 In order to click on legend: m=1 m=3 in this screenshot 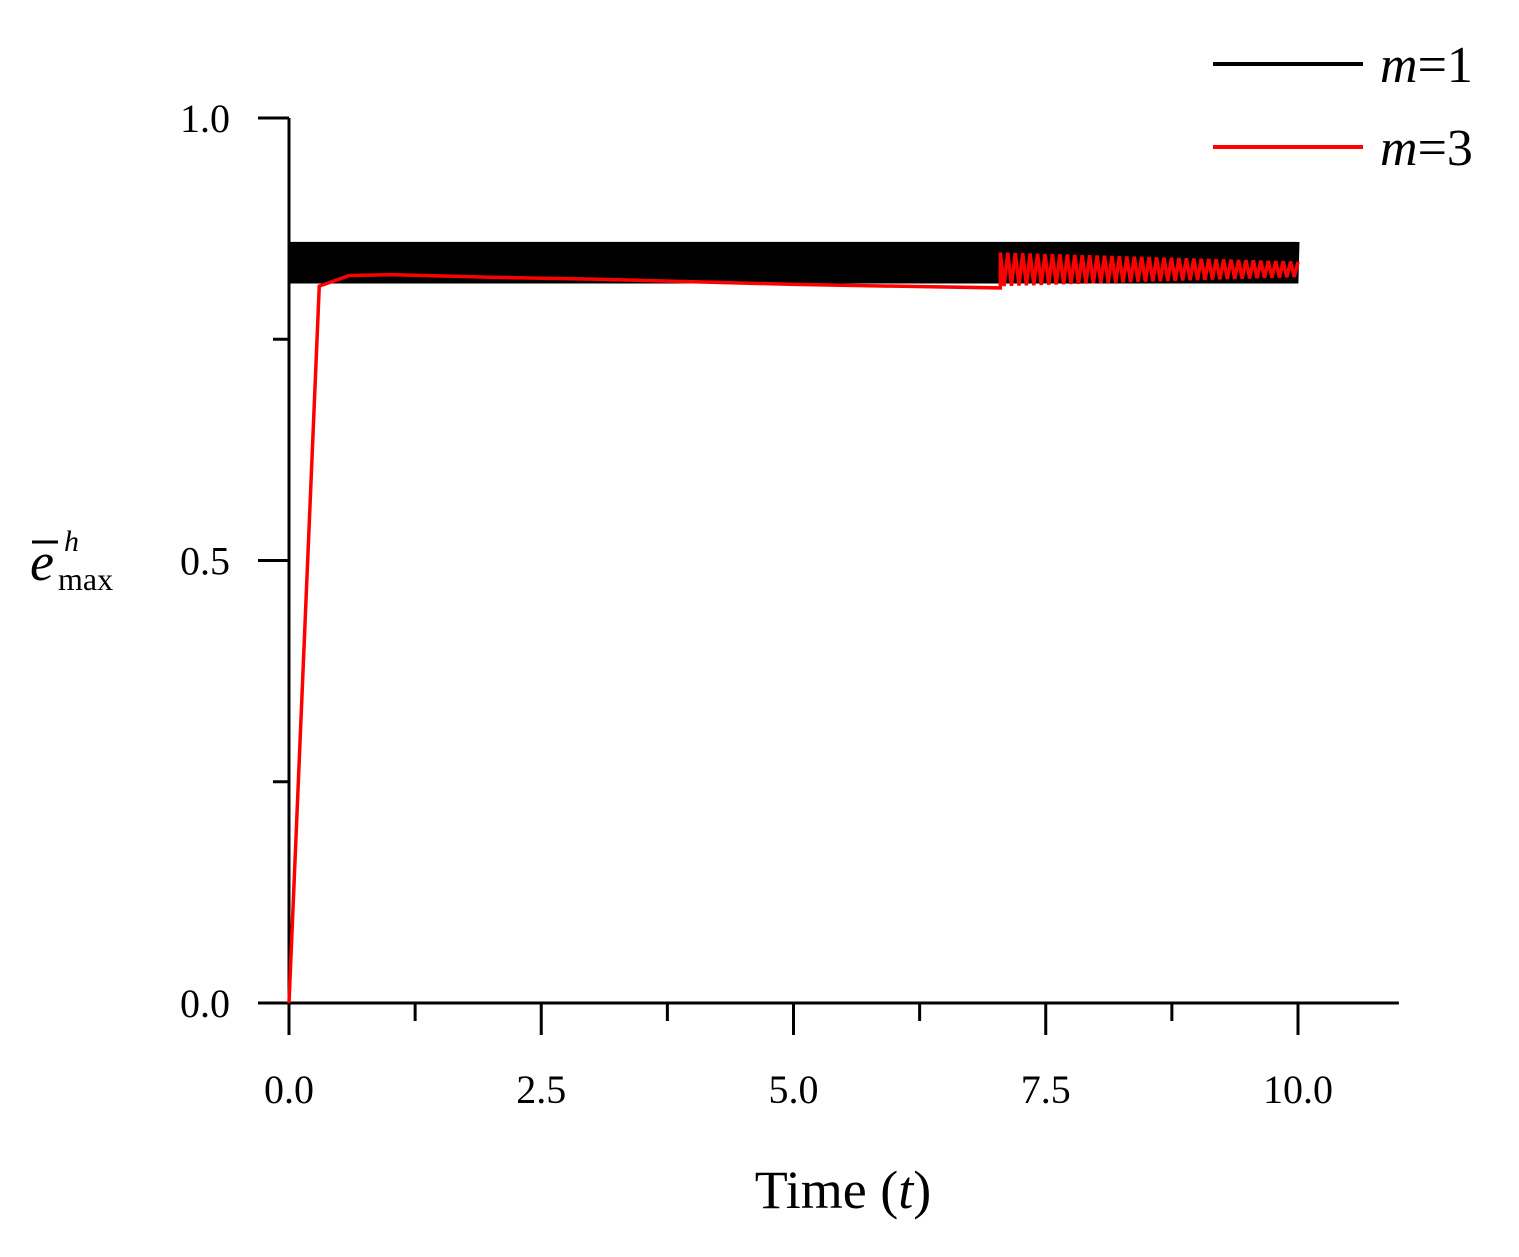, I will do `click(1343, 107)`.